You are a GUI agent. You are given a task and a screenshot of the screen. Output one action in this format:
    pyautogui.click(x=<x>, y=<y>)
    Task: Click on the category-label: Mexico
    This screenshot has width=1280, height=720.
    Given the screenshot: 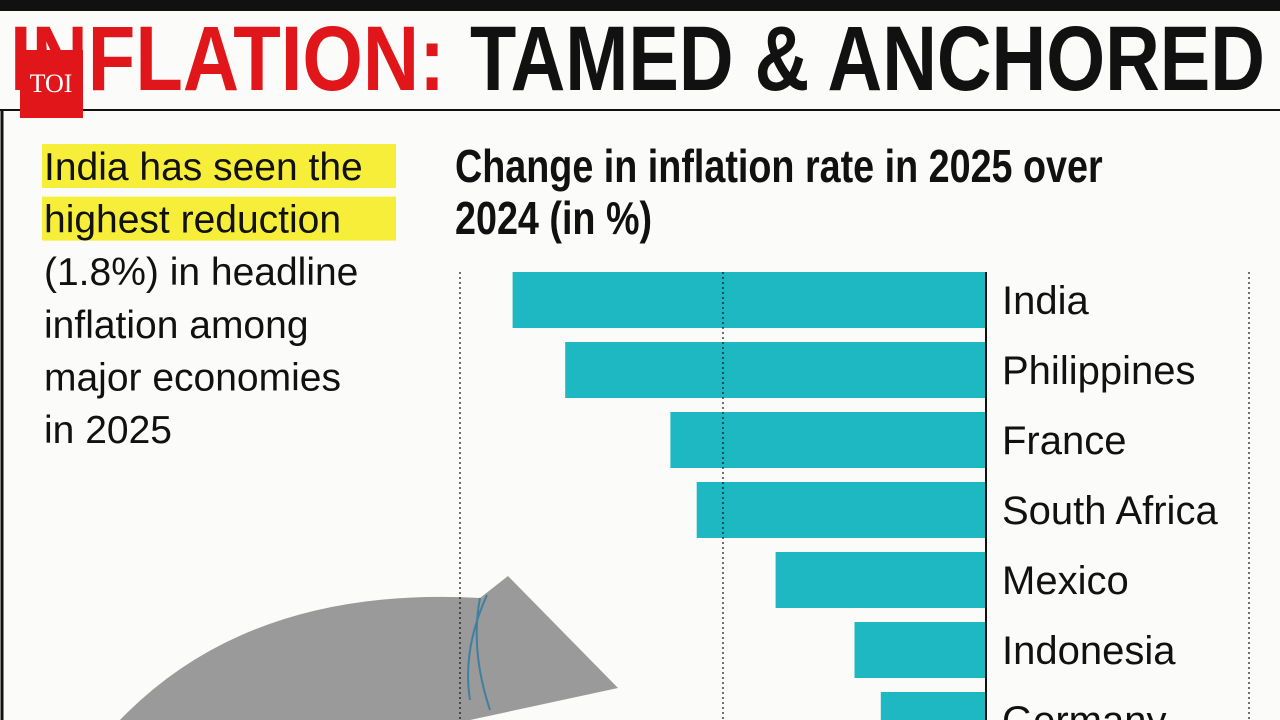 What is the action you would take?
    pyautogui.click(x=1065, y=581)
    